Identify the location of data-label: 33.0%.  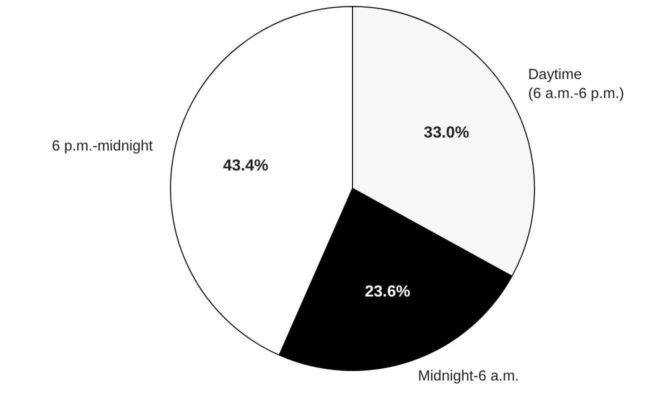
(447, 133).